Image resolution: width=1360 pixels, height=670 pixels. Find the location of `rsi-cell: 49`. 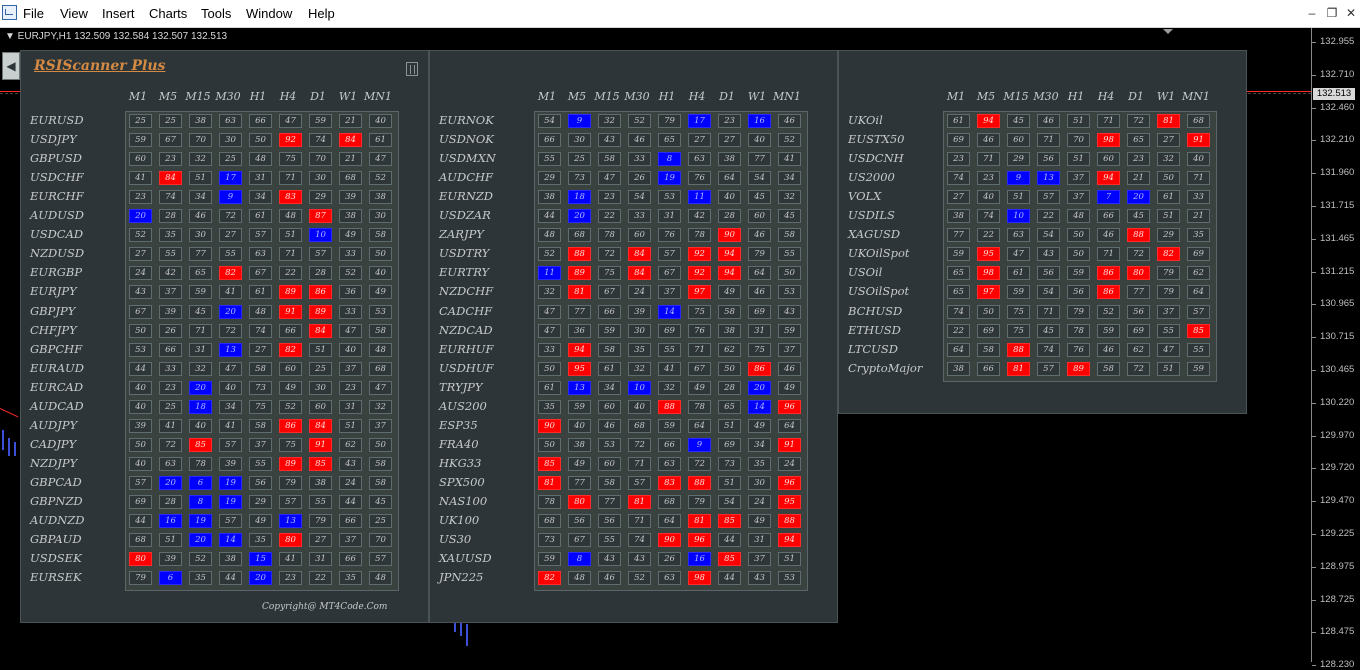

rsi-cell: 49 is located at coordinates (729, 292).